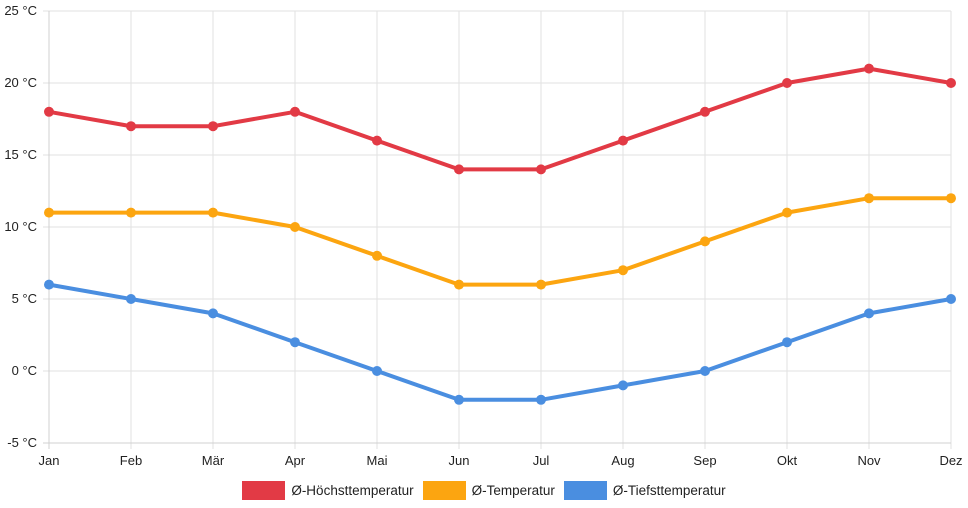  What do you see at coordinates (585, 490) in the screenshot?
I see `legend-swatch-blue` at bounding box center [585, 490].